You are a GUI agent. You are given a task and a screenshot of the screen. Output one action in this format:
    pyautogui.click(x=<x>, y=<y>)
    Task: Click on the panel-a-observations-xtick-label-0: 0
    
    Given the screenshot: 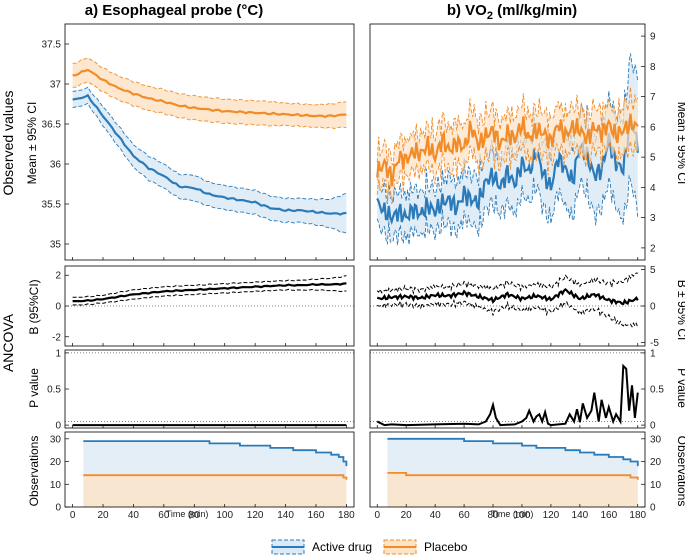 What is the action you would take?
    pyautogui.click(x=73, y=515)
    